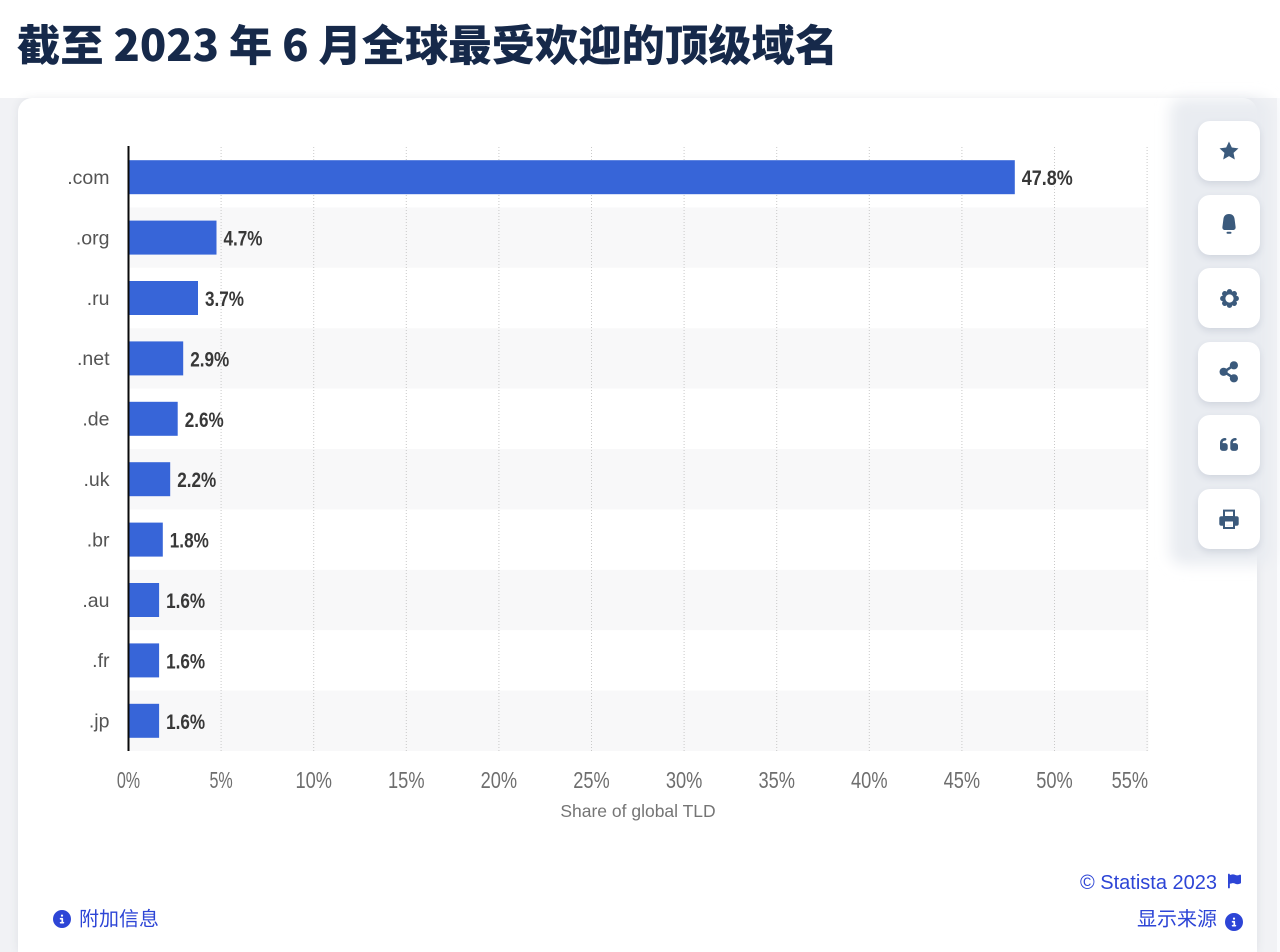  What do you see at coordinates (869, 780) in the screenshot?
I see `svg-text: 40%` at bounding box center [869, 780].